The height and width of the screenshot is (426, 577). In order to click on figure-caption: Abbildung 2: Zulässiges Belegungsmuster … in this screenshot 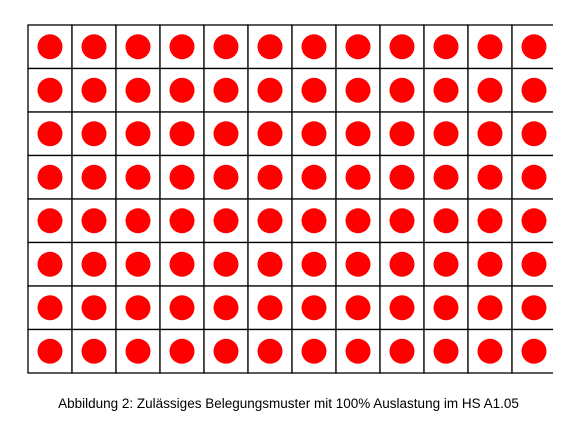, I will do `click(288, 403)`.